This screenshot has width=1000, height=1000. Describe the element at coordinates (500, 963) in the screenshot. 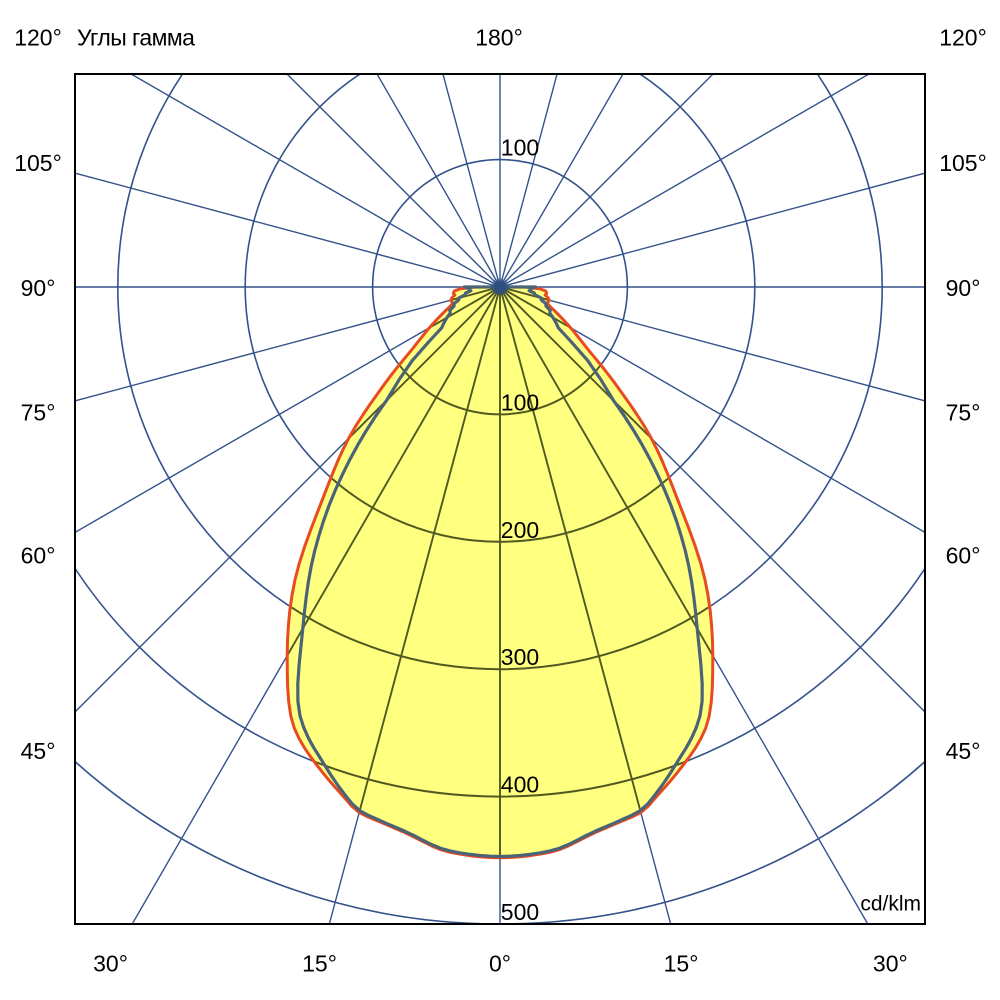

I see `svg-text: 0°` at that location.